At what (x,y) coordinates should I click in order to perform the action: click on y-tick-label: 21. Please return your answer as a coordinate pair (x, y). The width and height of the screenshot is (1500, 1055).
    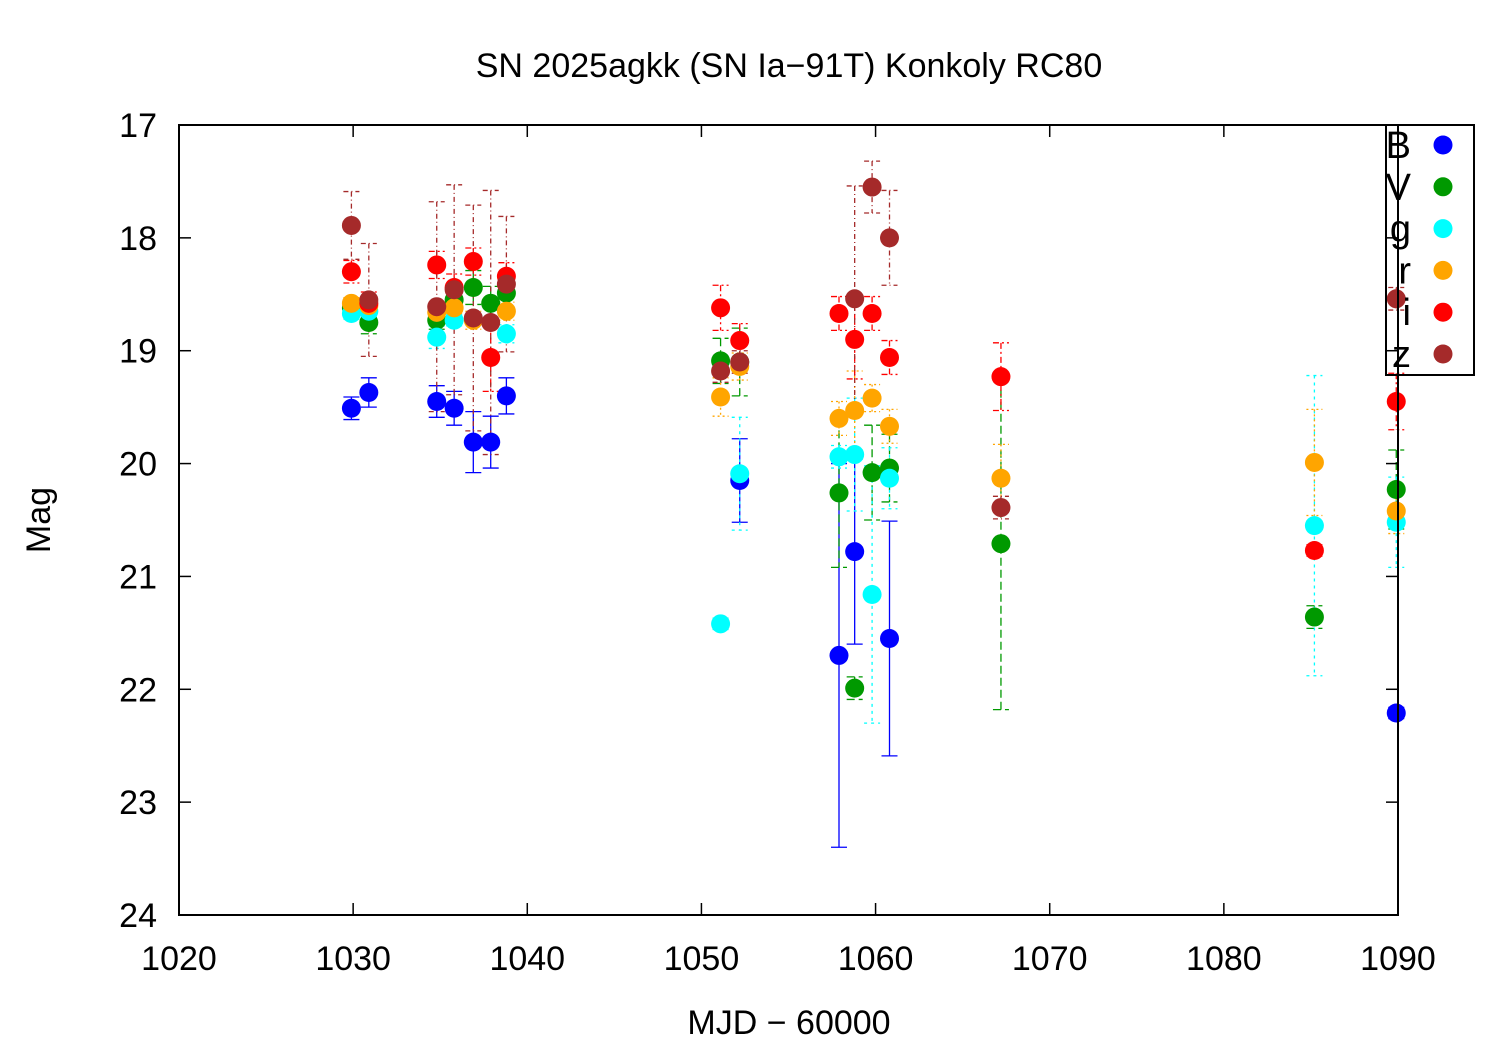
    Looking at the image, I should click on (138, 577).